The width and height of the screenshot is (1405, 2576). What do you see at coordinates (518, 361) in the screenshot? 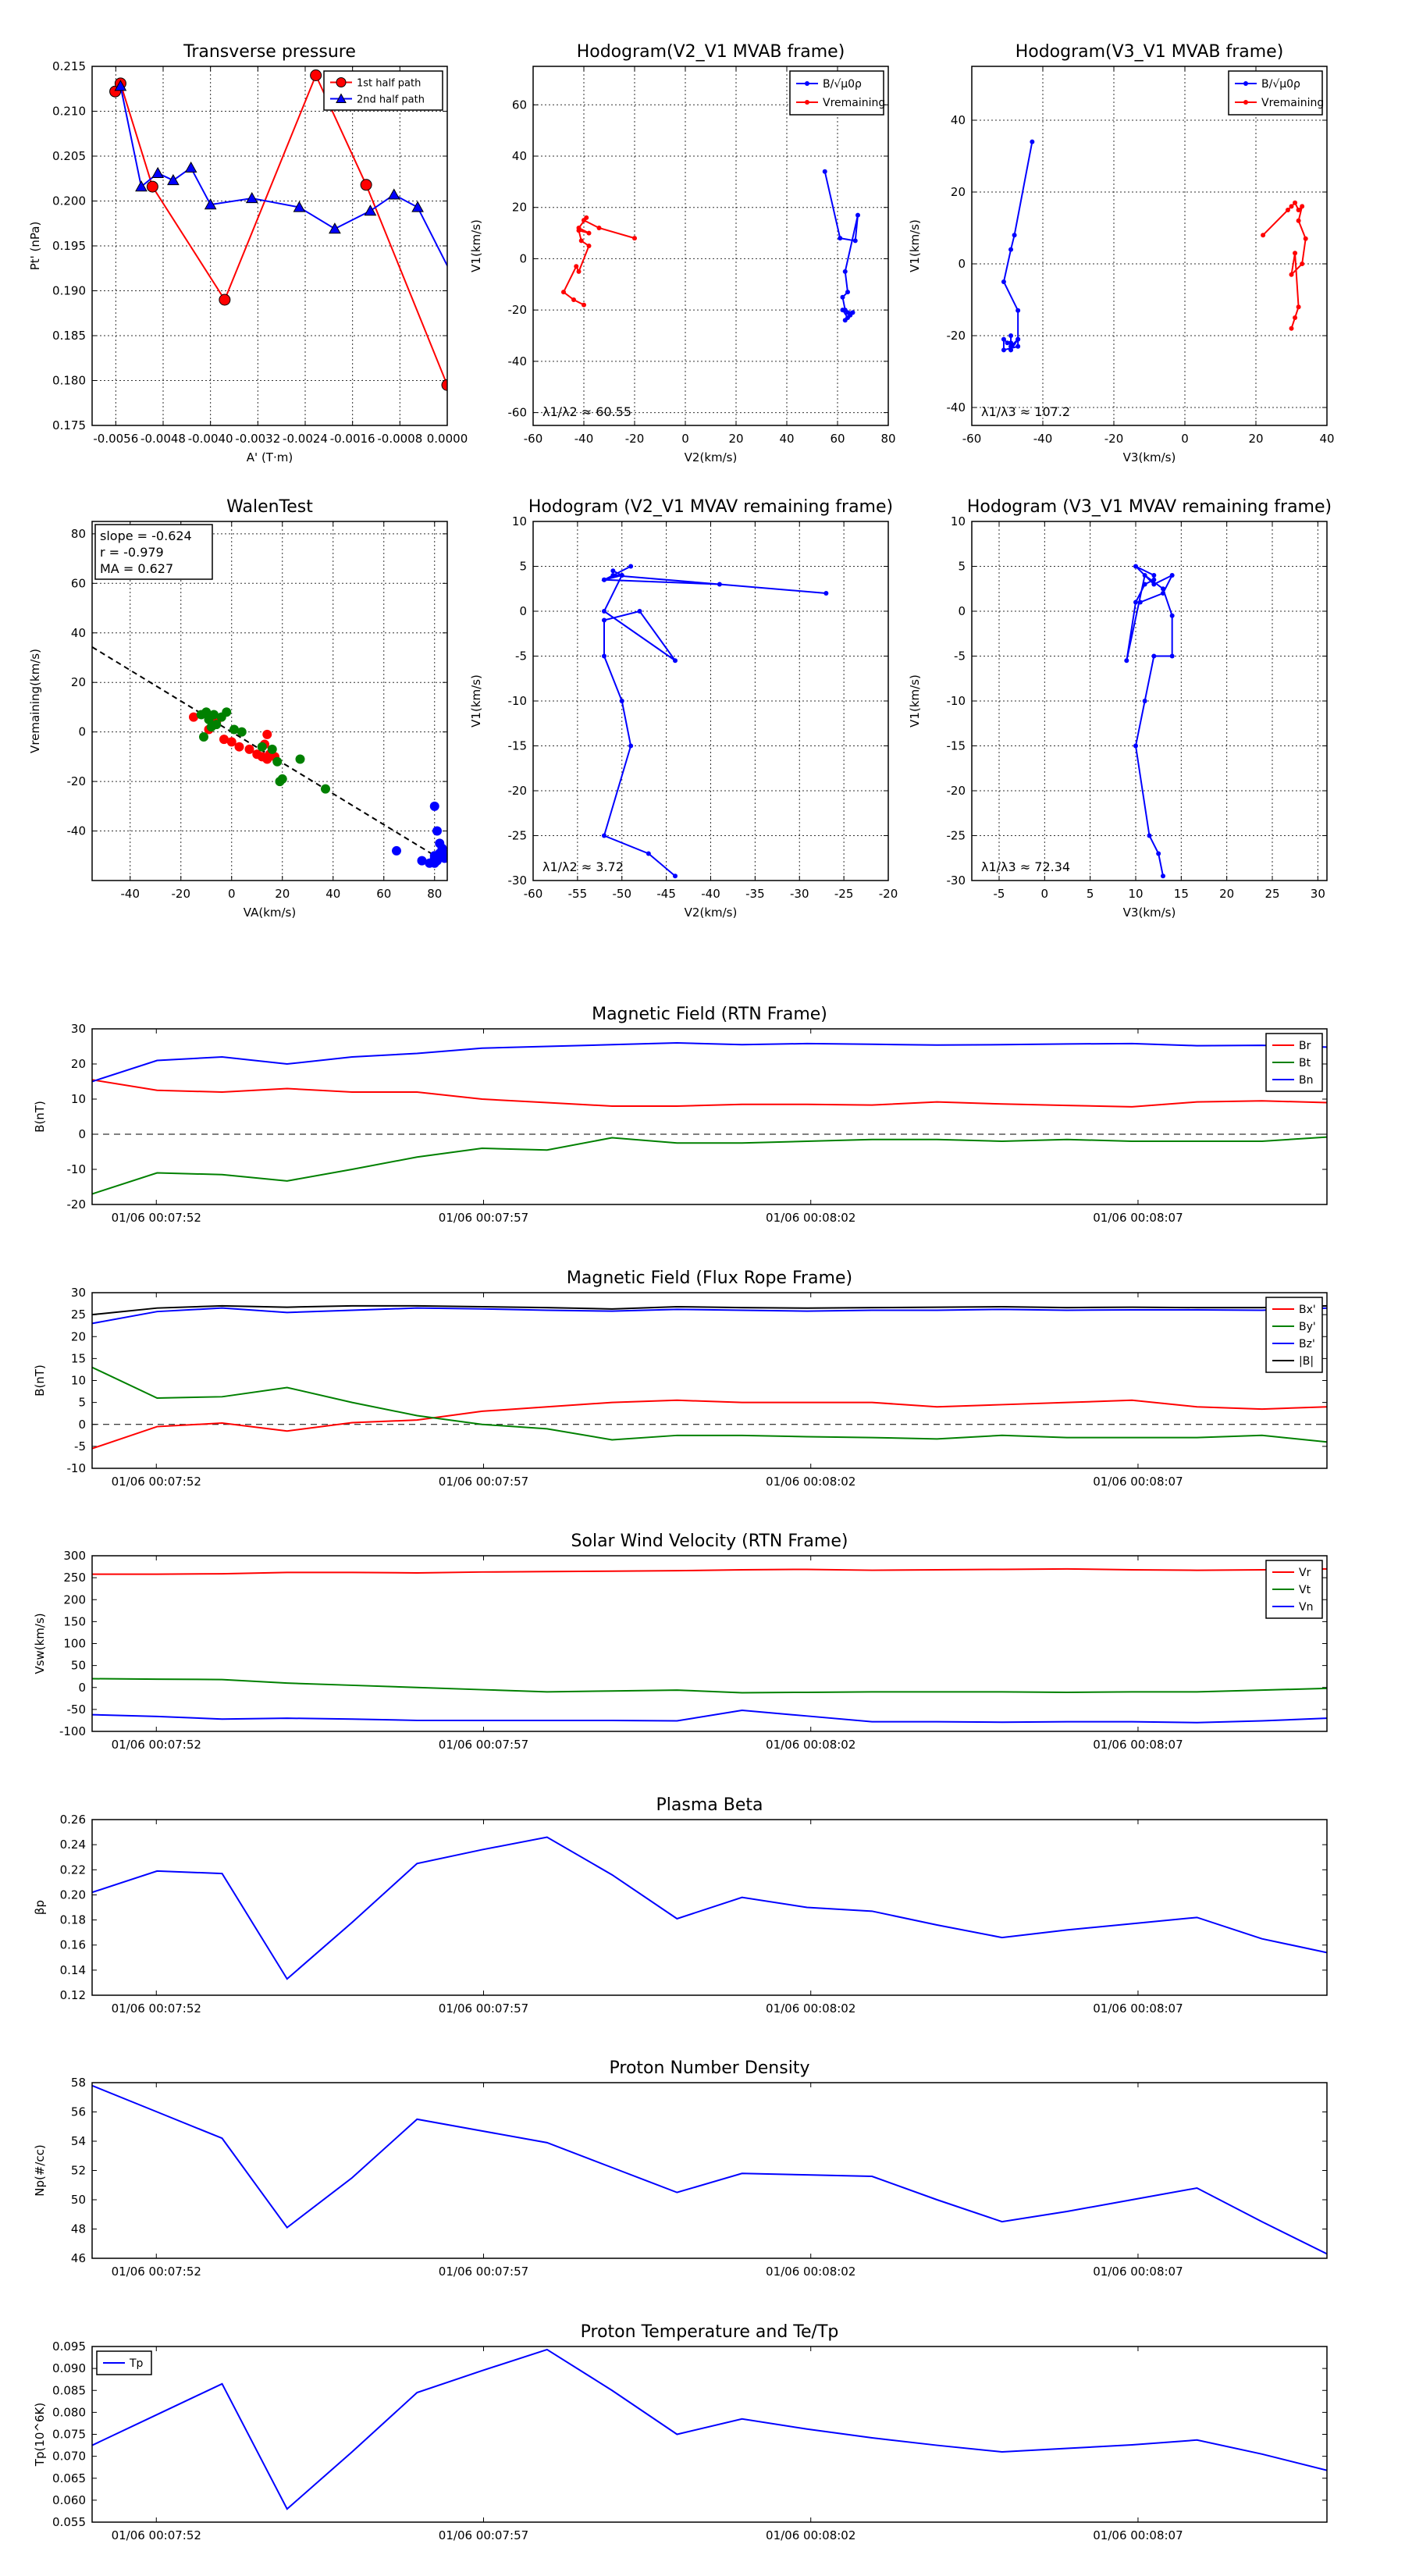
I see `y-tick-label: -40` at bounding box center [518, 361].